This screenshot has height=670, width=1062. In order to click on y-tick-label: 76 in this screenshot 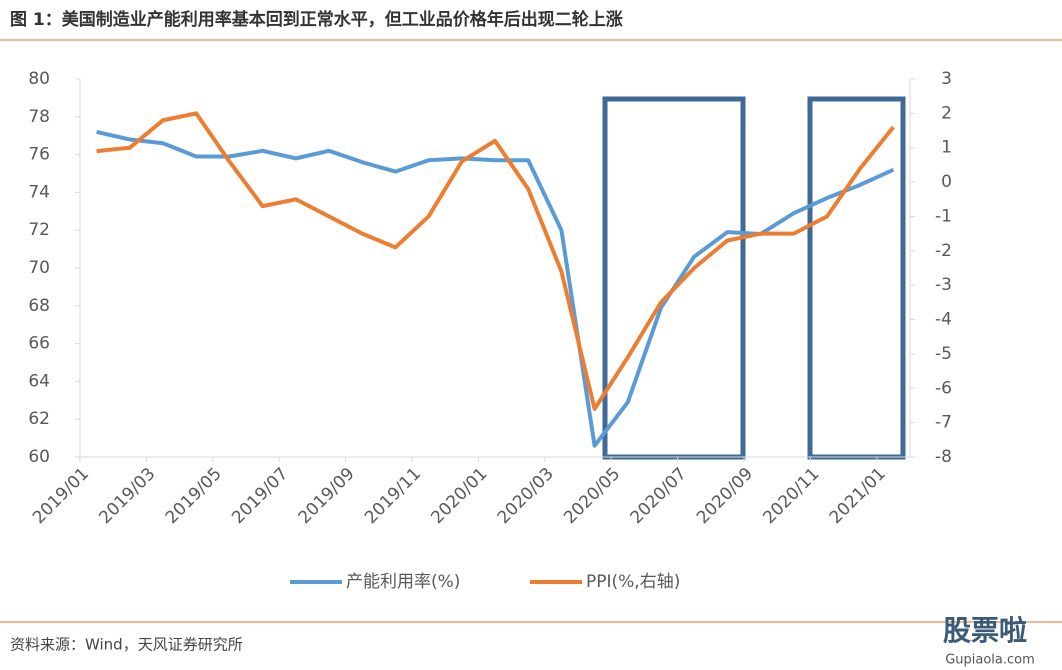, I will do `click(39, 155)`.